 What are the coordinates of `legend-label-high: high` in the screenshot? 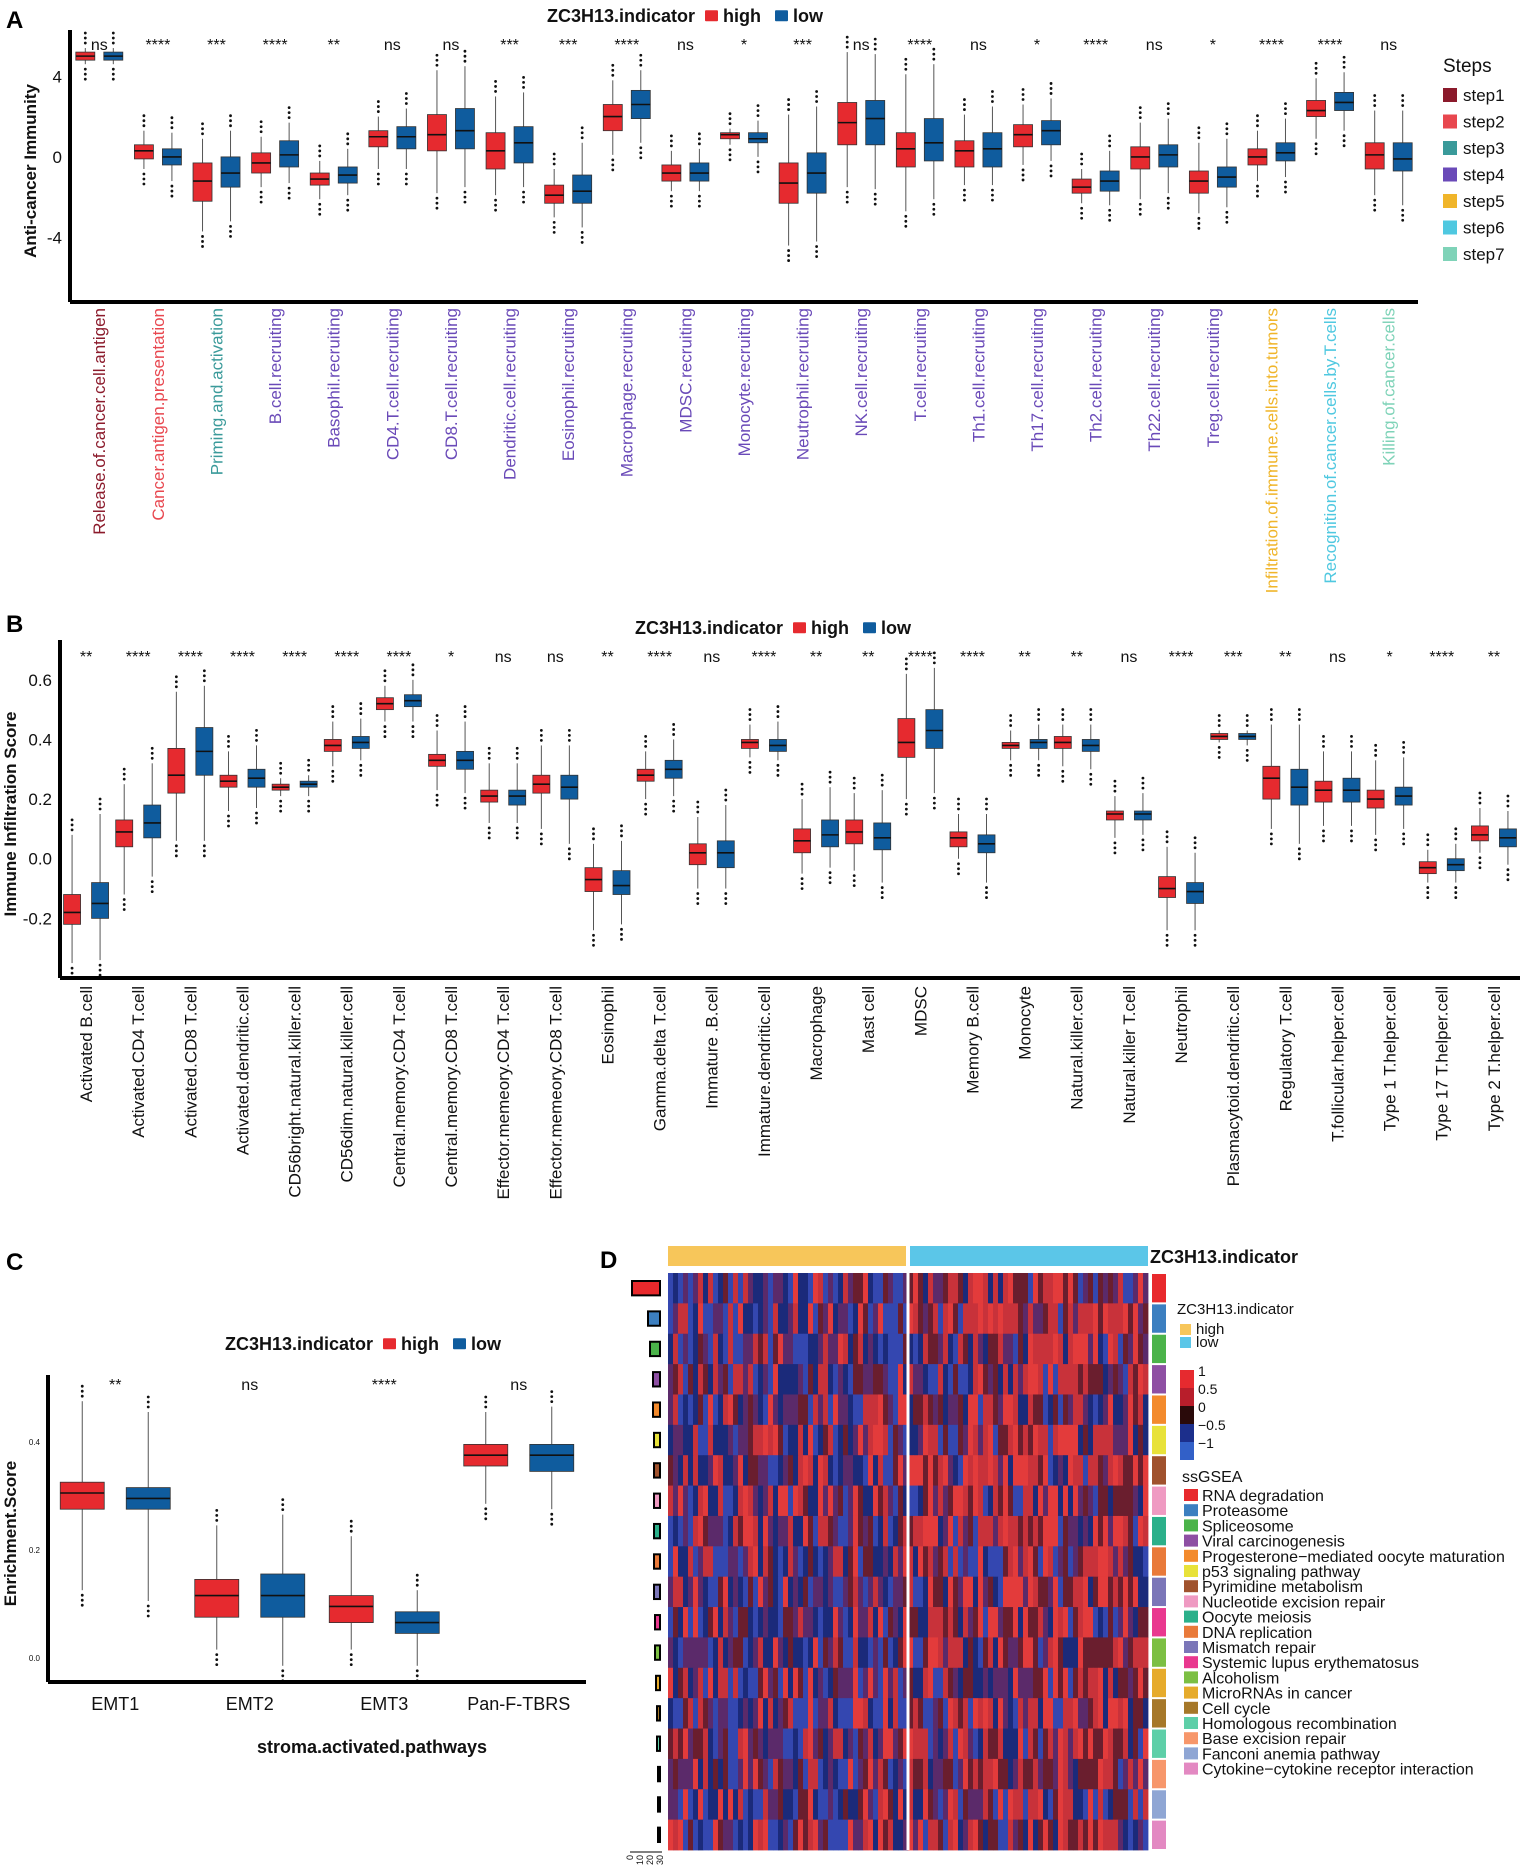 It's located at (830, 628).